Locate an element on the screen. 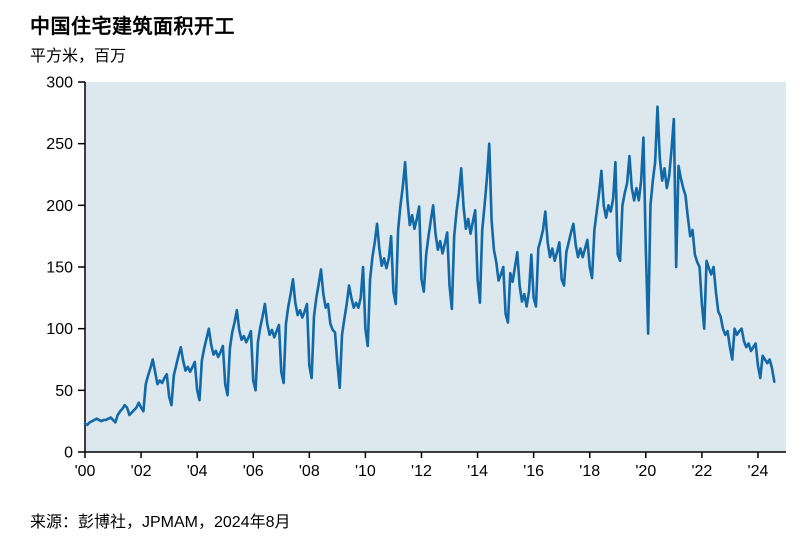  x-tick-label: '00 is located at coordinates (85, 471).